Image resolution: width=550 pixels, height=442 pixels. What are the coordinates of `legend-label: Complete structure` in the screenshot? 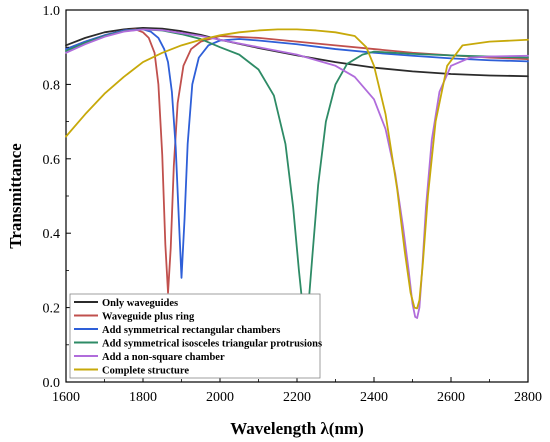 It's located at (145, 371).